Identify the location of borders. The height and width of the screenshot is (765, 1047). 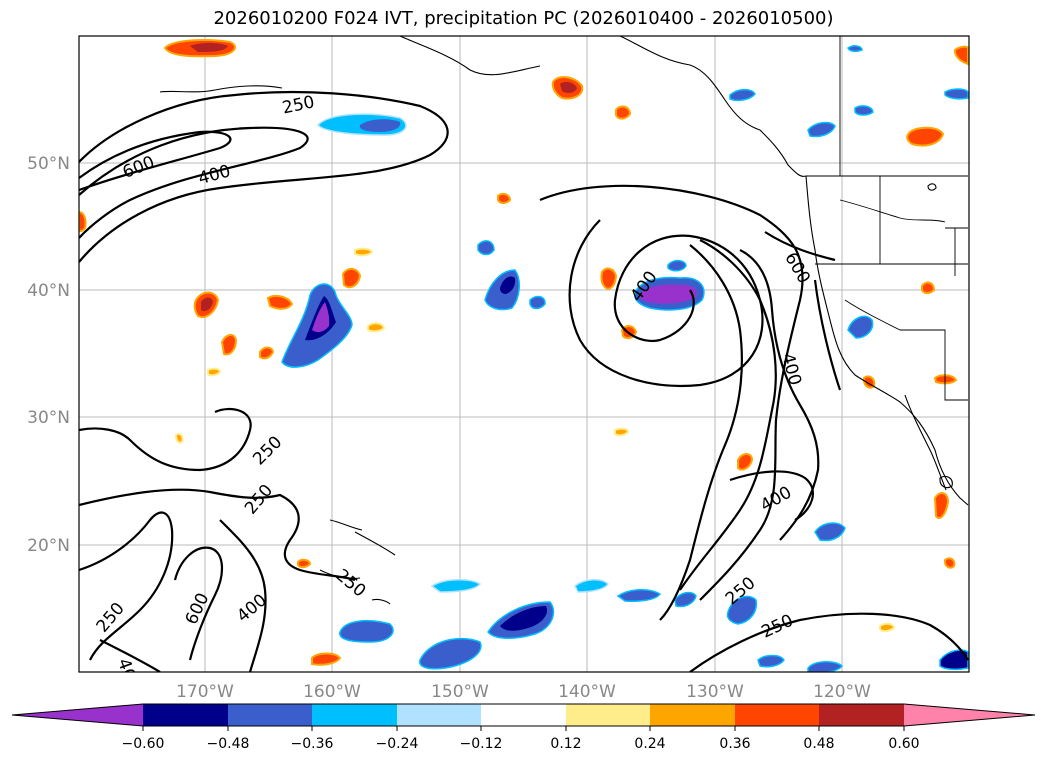
(887, 218).